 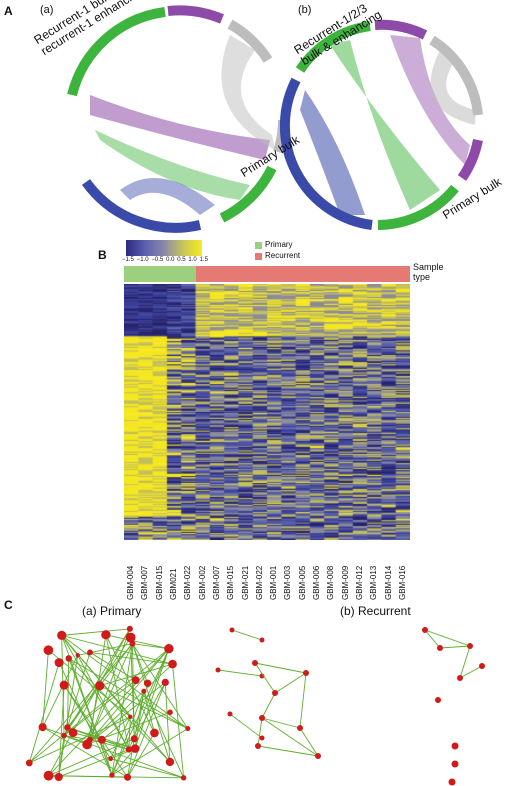 What do you see at coordinates (128, 260) in the screenshot?
I see `colorbar-tick: −1.5` at bounding box center [128, 260].